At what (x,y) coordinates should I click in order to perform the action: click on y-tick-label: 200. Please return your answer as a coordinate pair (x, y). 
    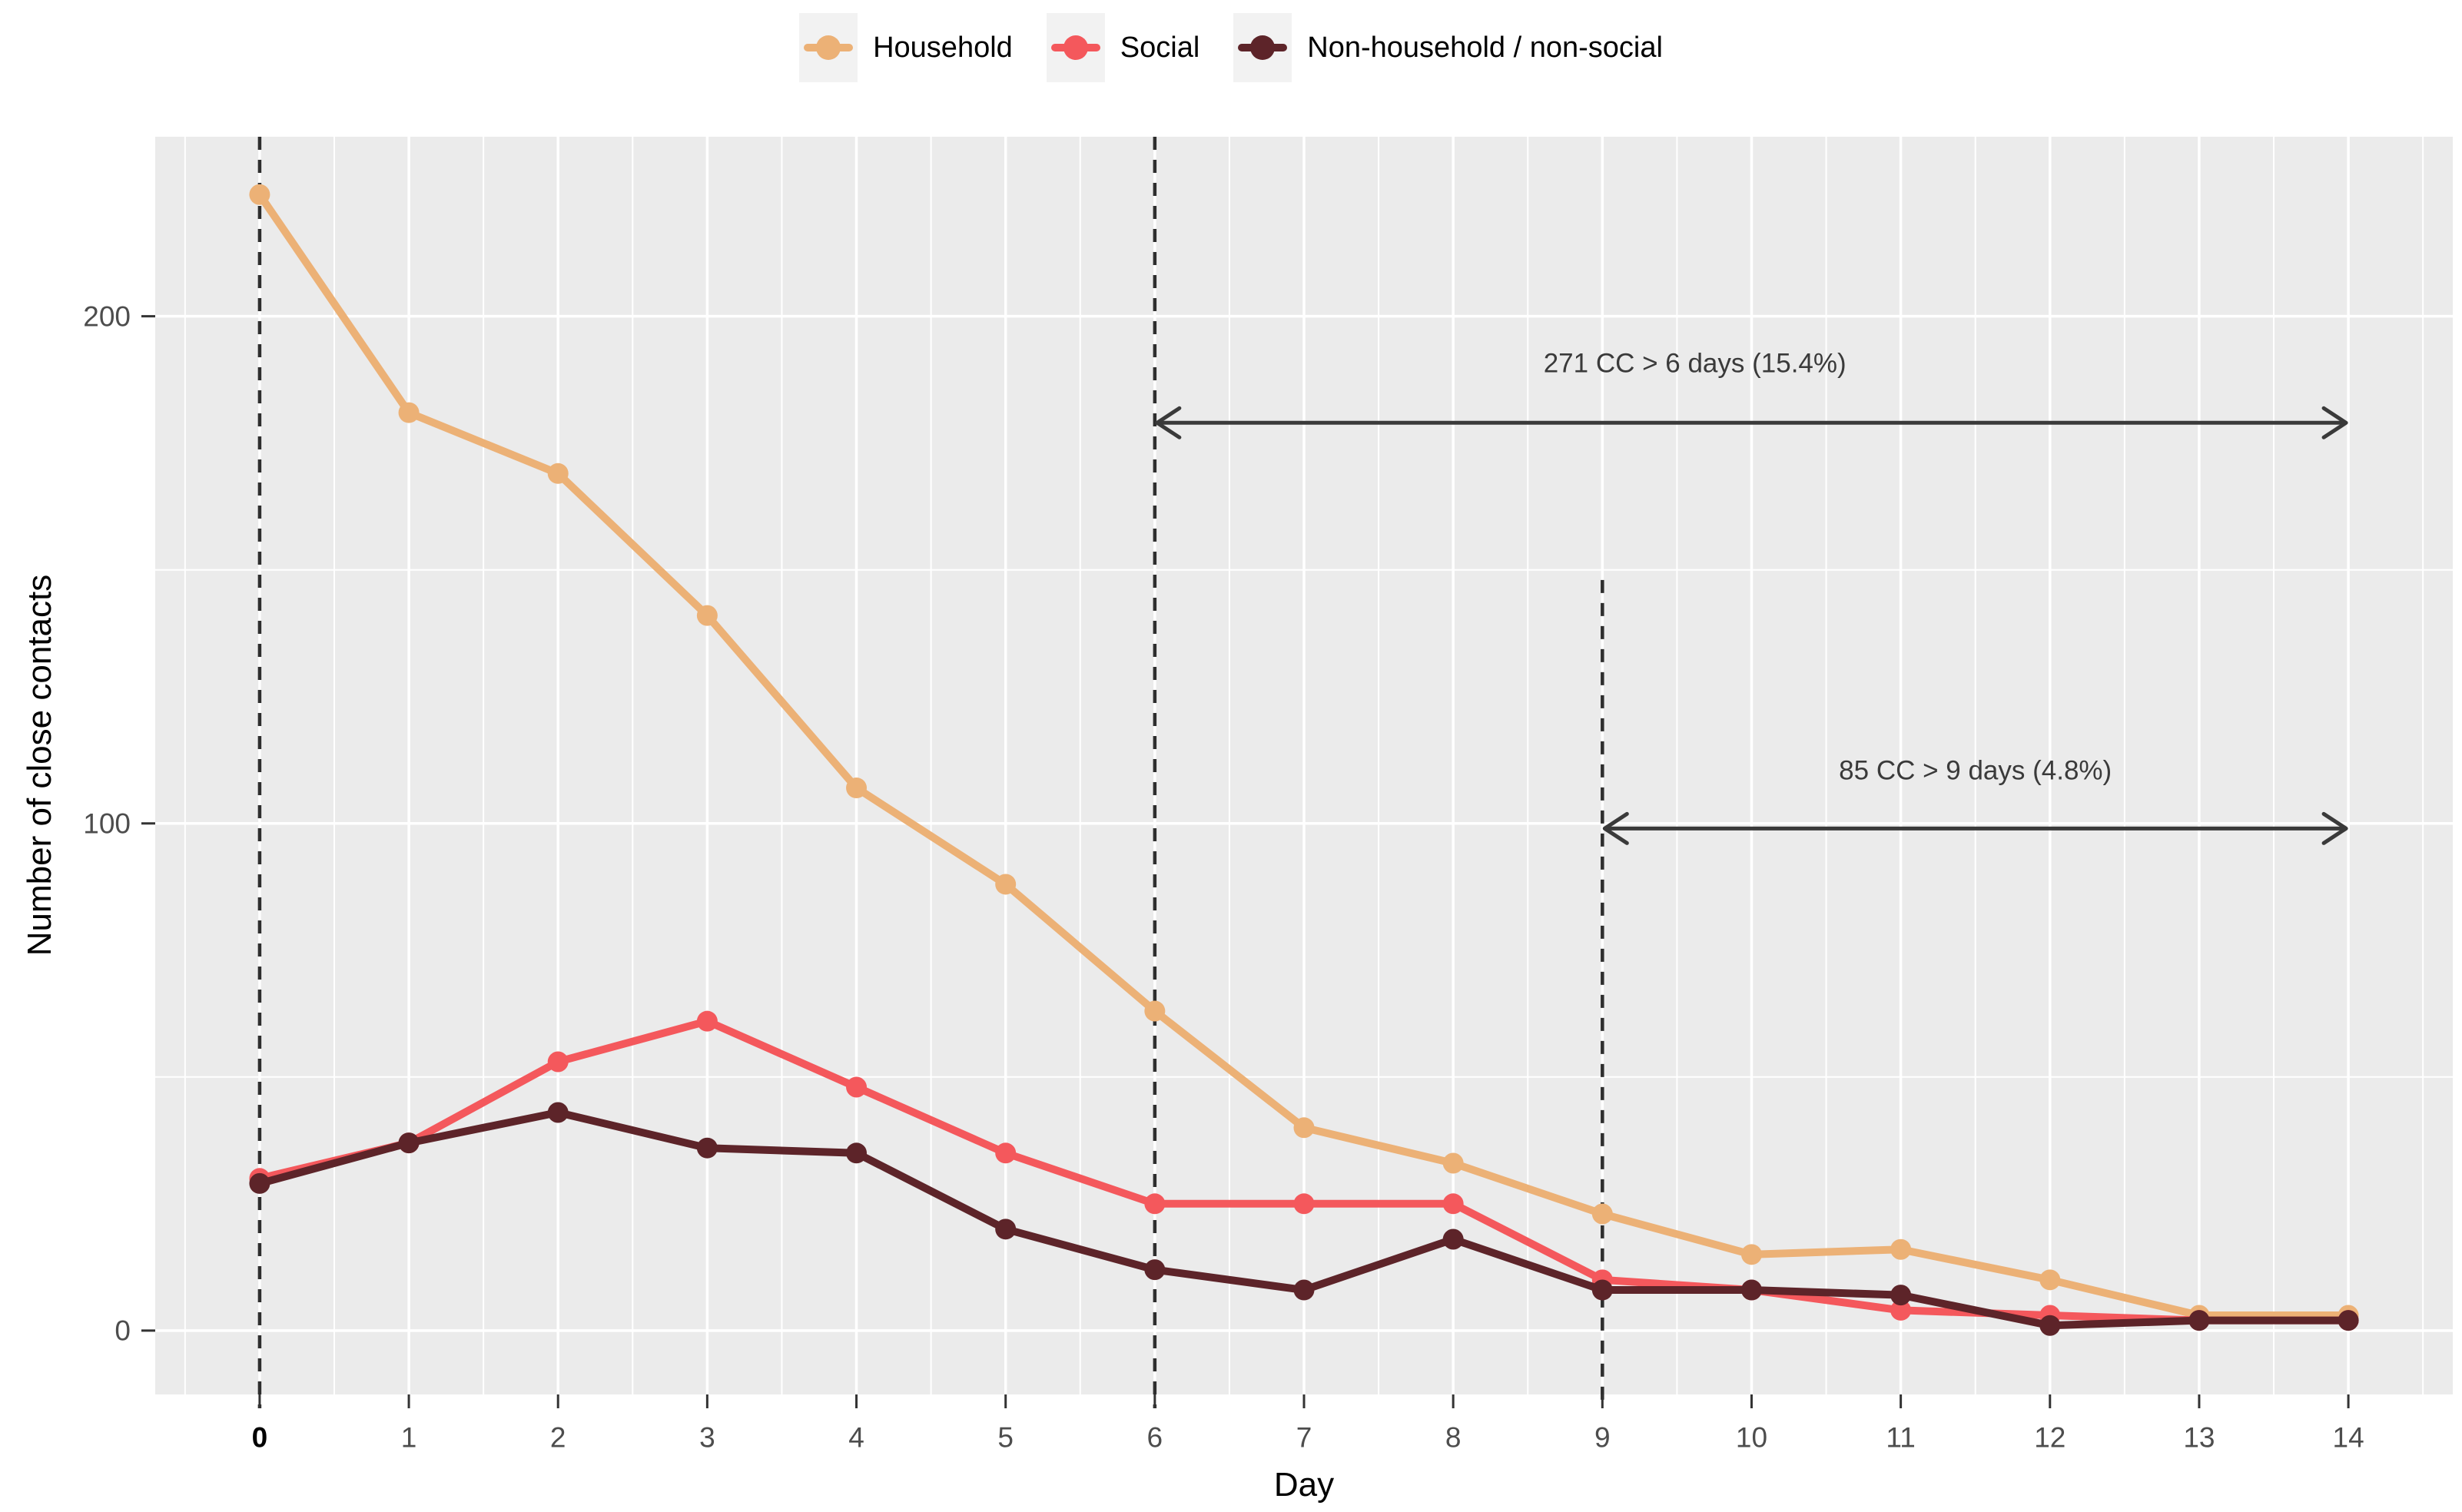
    Looking at the image, I should click on (107, 316).